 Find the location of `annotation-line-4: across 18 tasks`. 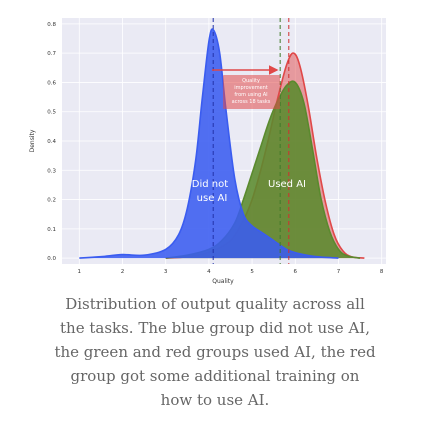

annotation-line-4: across 18 tasks is located at coordinates (251, 102).